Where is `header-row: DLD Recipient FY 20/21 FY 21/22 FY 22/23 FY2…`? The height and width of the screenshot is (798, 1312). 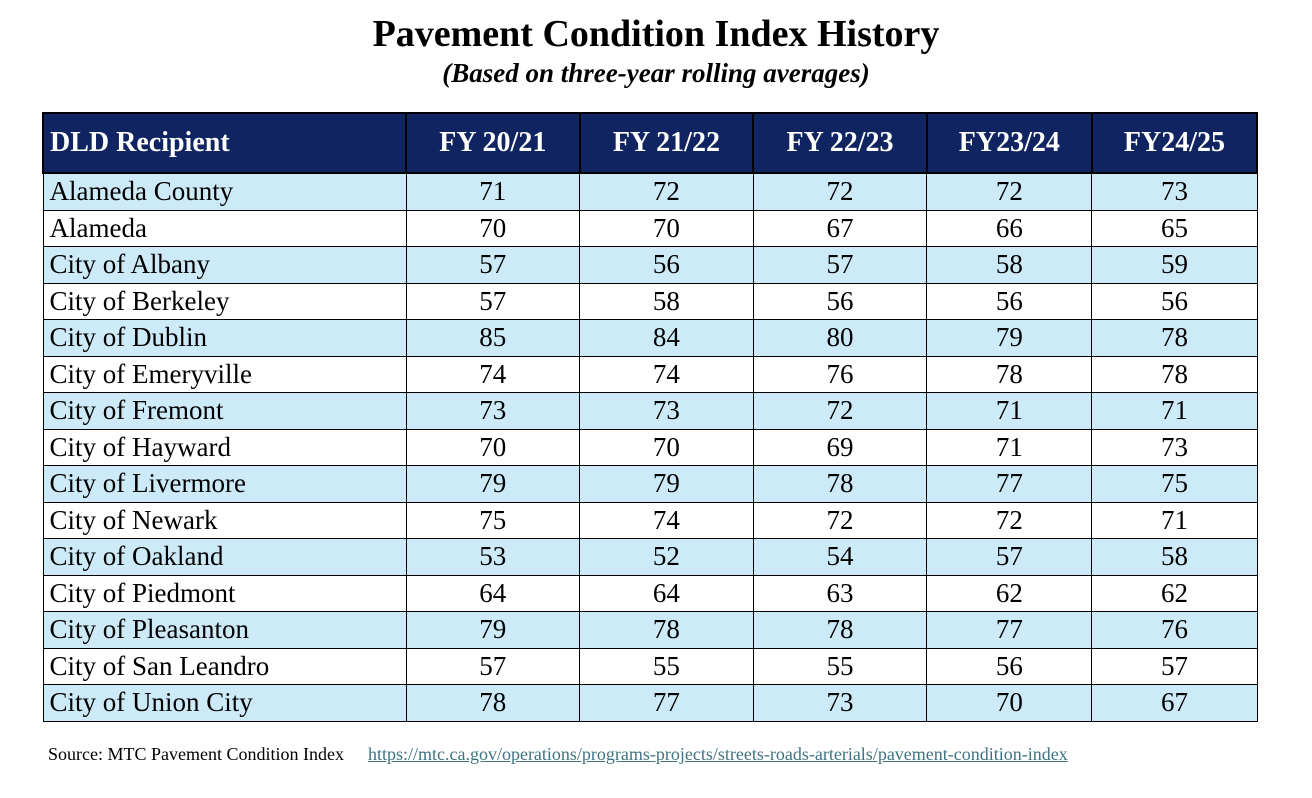
header-row: DLD Recipient FY 20/21 FY 21/22 FY 22/23 FY2… is located at coordinates (650, 143).